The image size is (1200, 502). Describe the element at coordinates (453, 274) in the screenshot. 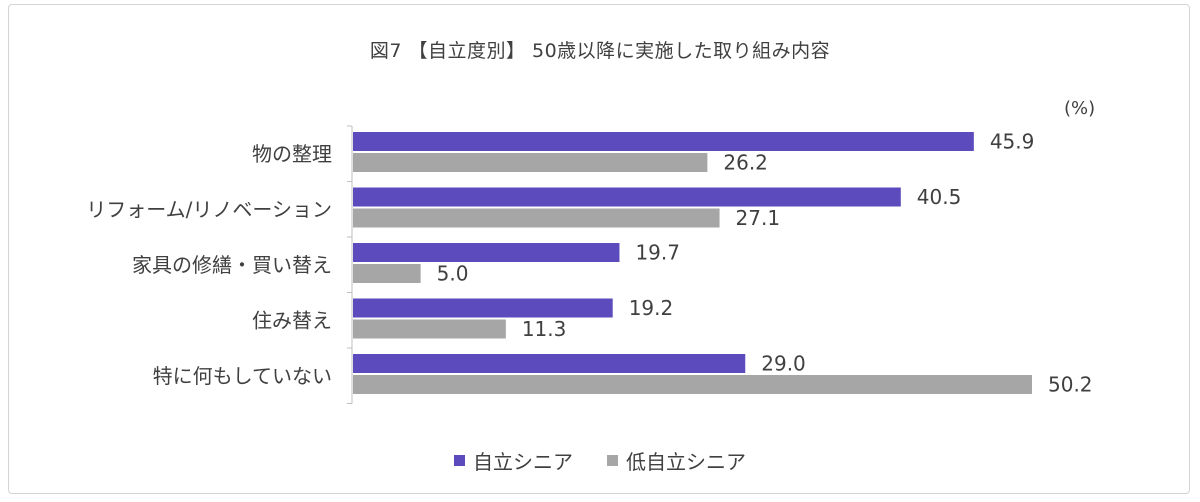

I see `data-label: 5.0` at that location.